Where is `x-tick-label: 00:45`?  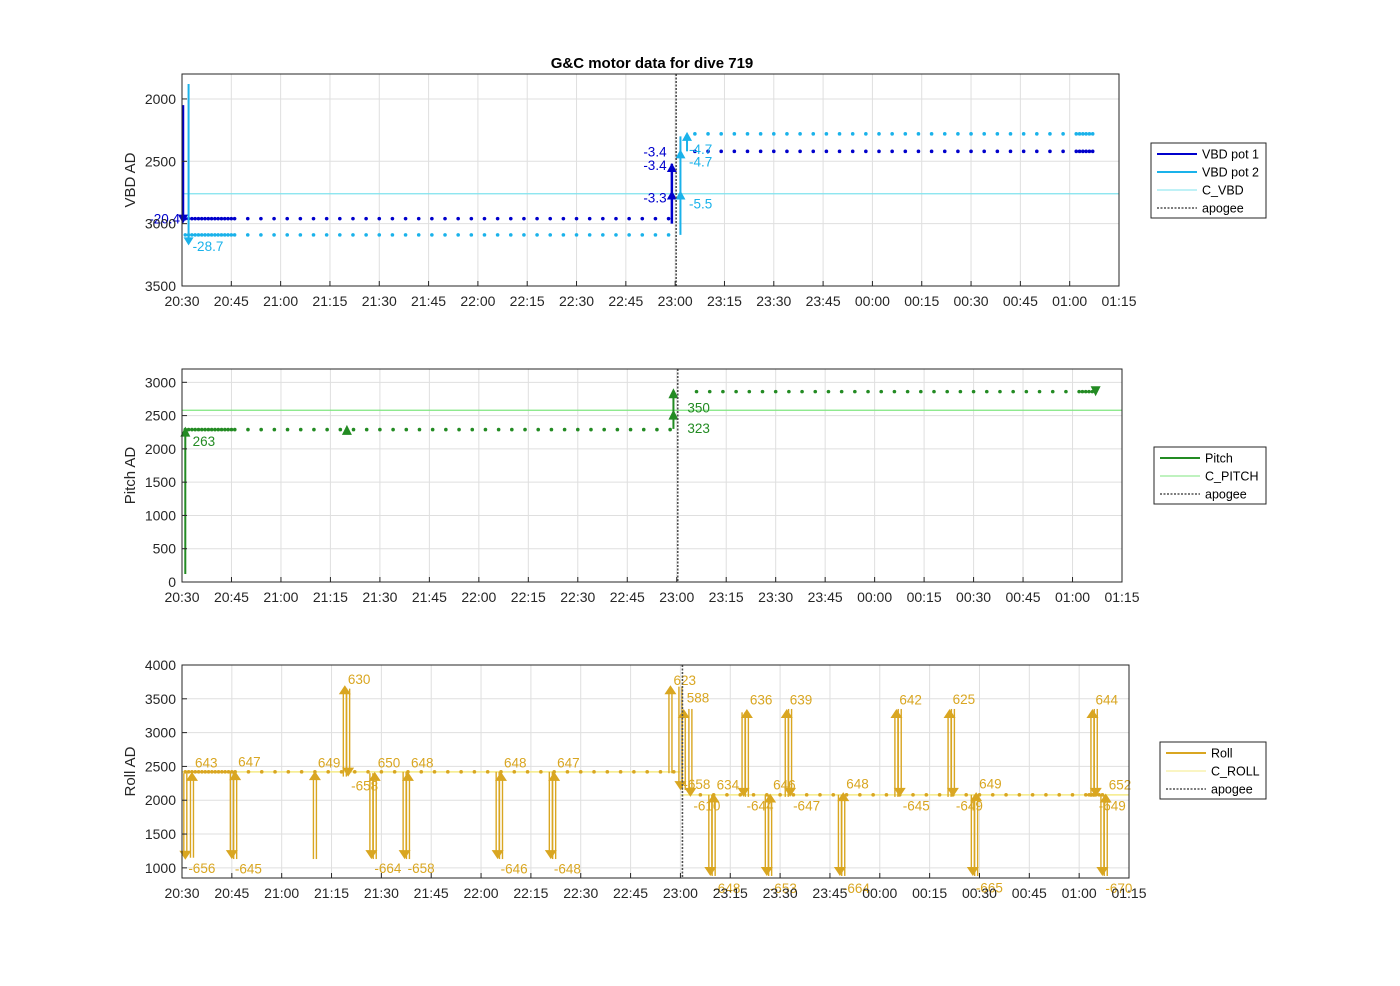 x-tick-label: 00:45 is located at coordinates (1023, 597).